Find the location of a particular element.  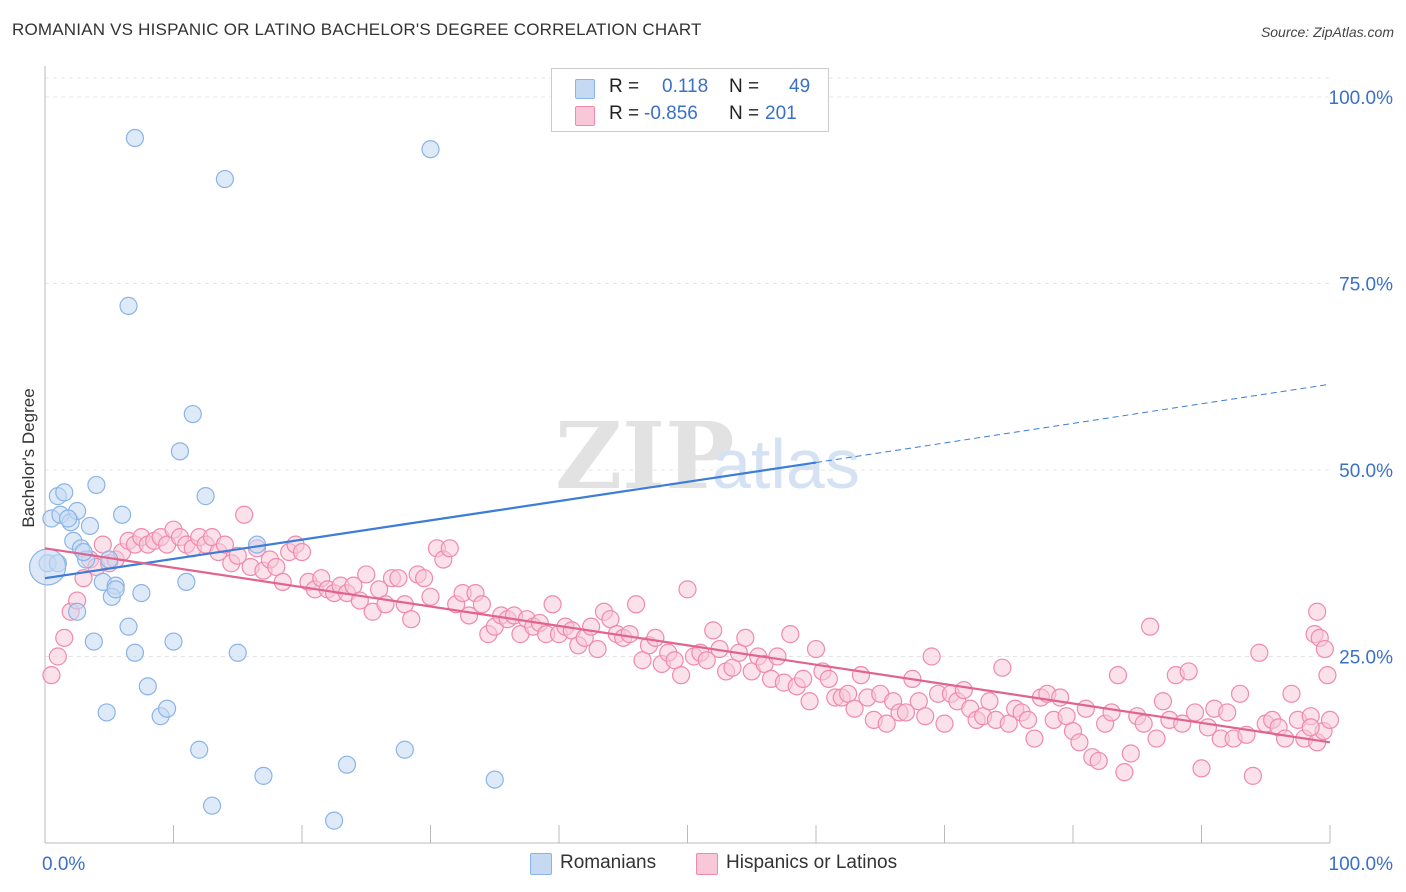

romanians-trend-line is located at coordinates (430, 520).